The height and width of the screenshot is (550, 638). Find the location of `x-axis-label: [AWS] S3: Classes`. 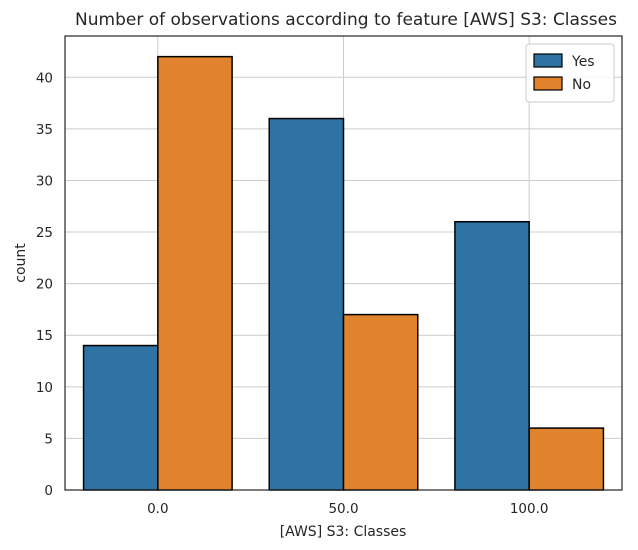

x-axis-label: [AWS] S3: Classes is located at coordinates (343, 532).